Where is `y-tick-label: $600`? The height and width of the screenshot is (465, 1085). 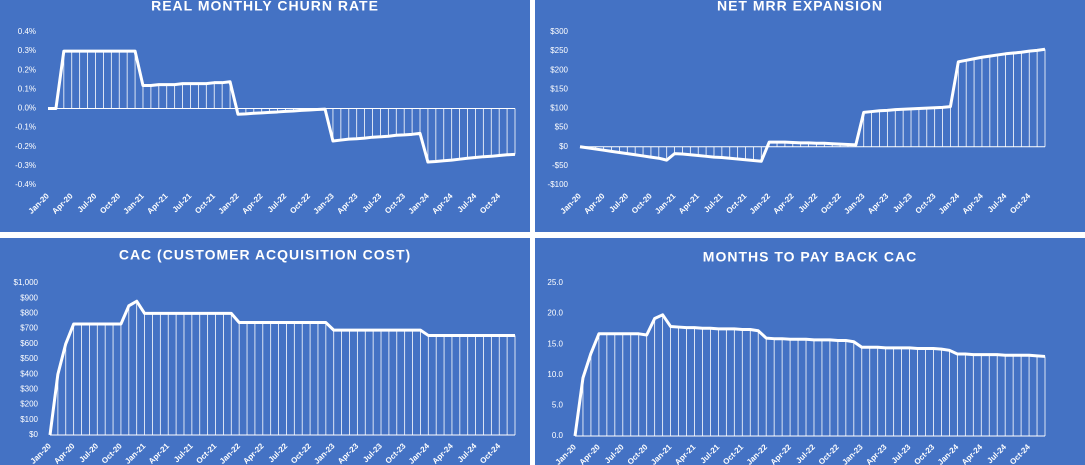 y-tick-label: $600 is located at coordinates (29, 343).